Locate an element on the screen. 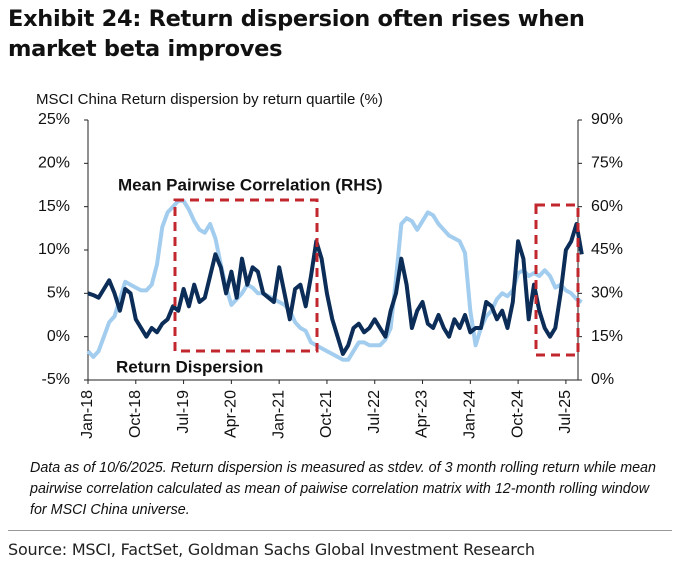 This screenshot has width=682, height=570. x-tick-label: Jan-24 is located at coordinates (470, 414).